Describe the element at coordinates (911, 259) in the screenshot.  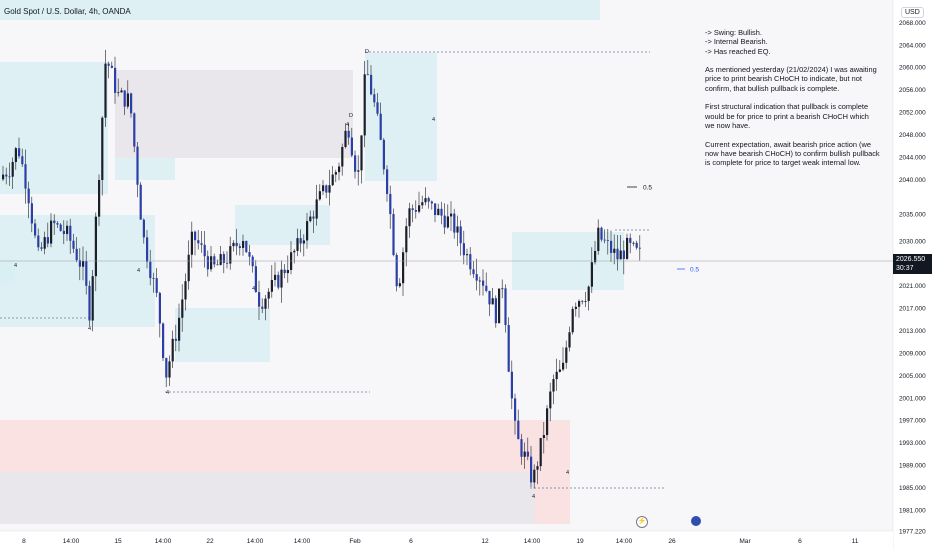
I see `current-price: 2026.550` at that location.